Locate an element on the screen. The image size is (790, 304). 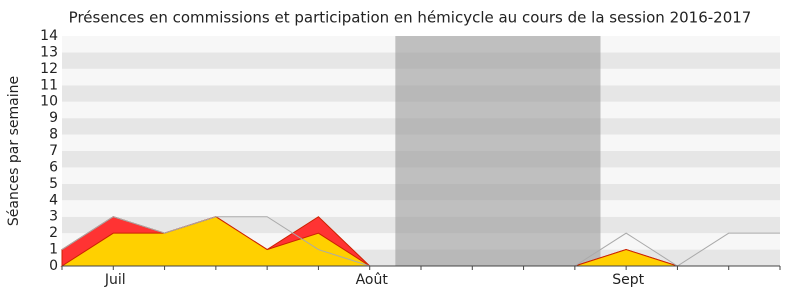
y-tick-label: 14 is located at coordinates (49, 36).